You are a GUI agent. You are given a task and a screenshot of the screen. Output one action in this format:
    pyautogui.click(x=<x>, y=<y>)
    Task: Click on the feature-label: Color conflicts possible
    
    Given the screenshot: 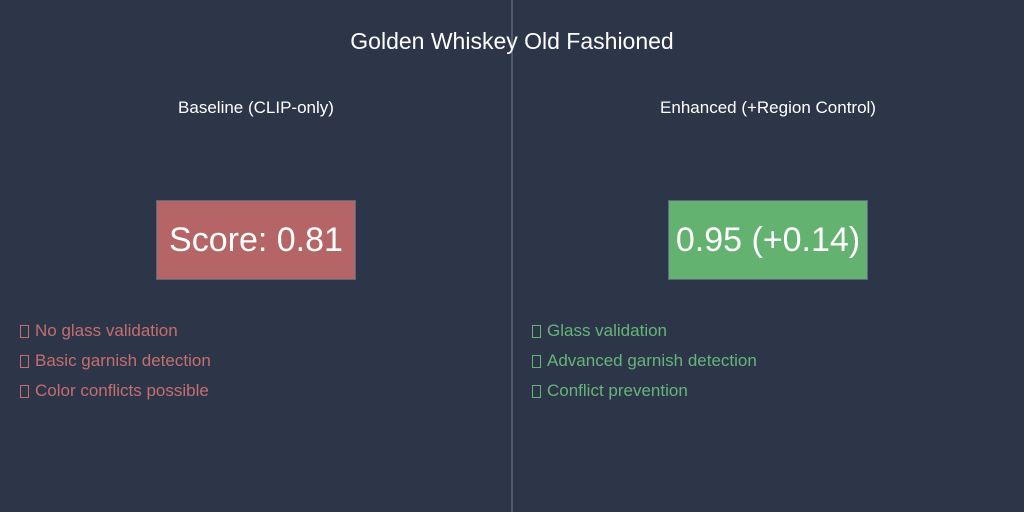 What is the action you would take?
    pyautogui.click(x=122, y=390)
    